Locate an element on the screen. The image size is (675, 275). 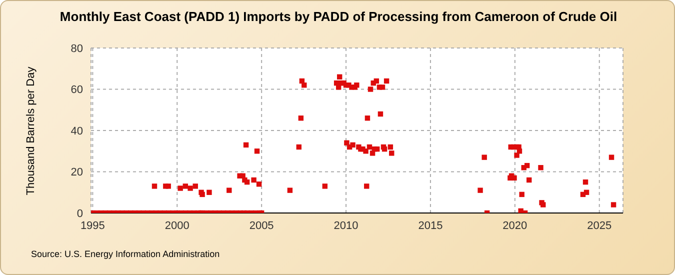
y-tick-label: 60 is located at coordinates (76, 90).